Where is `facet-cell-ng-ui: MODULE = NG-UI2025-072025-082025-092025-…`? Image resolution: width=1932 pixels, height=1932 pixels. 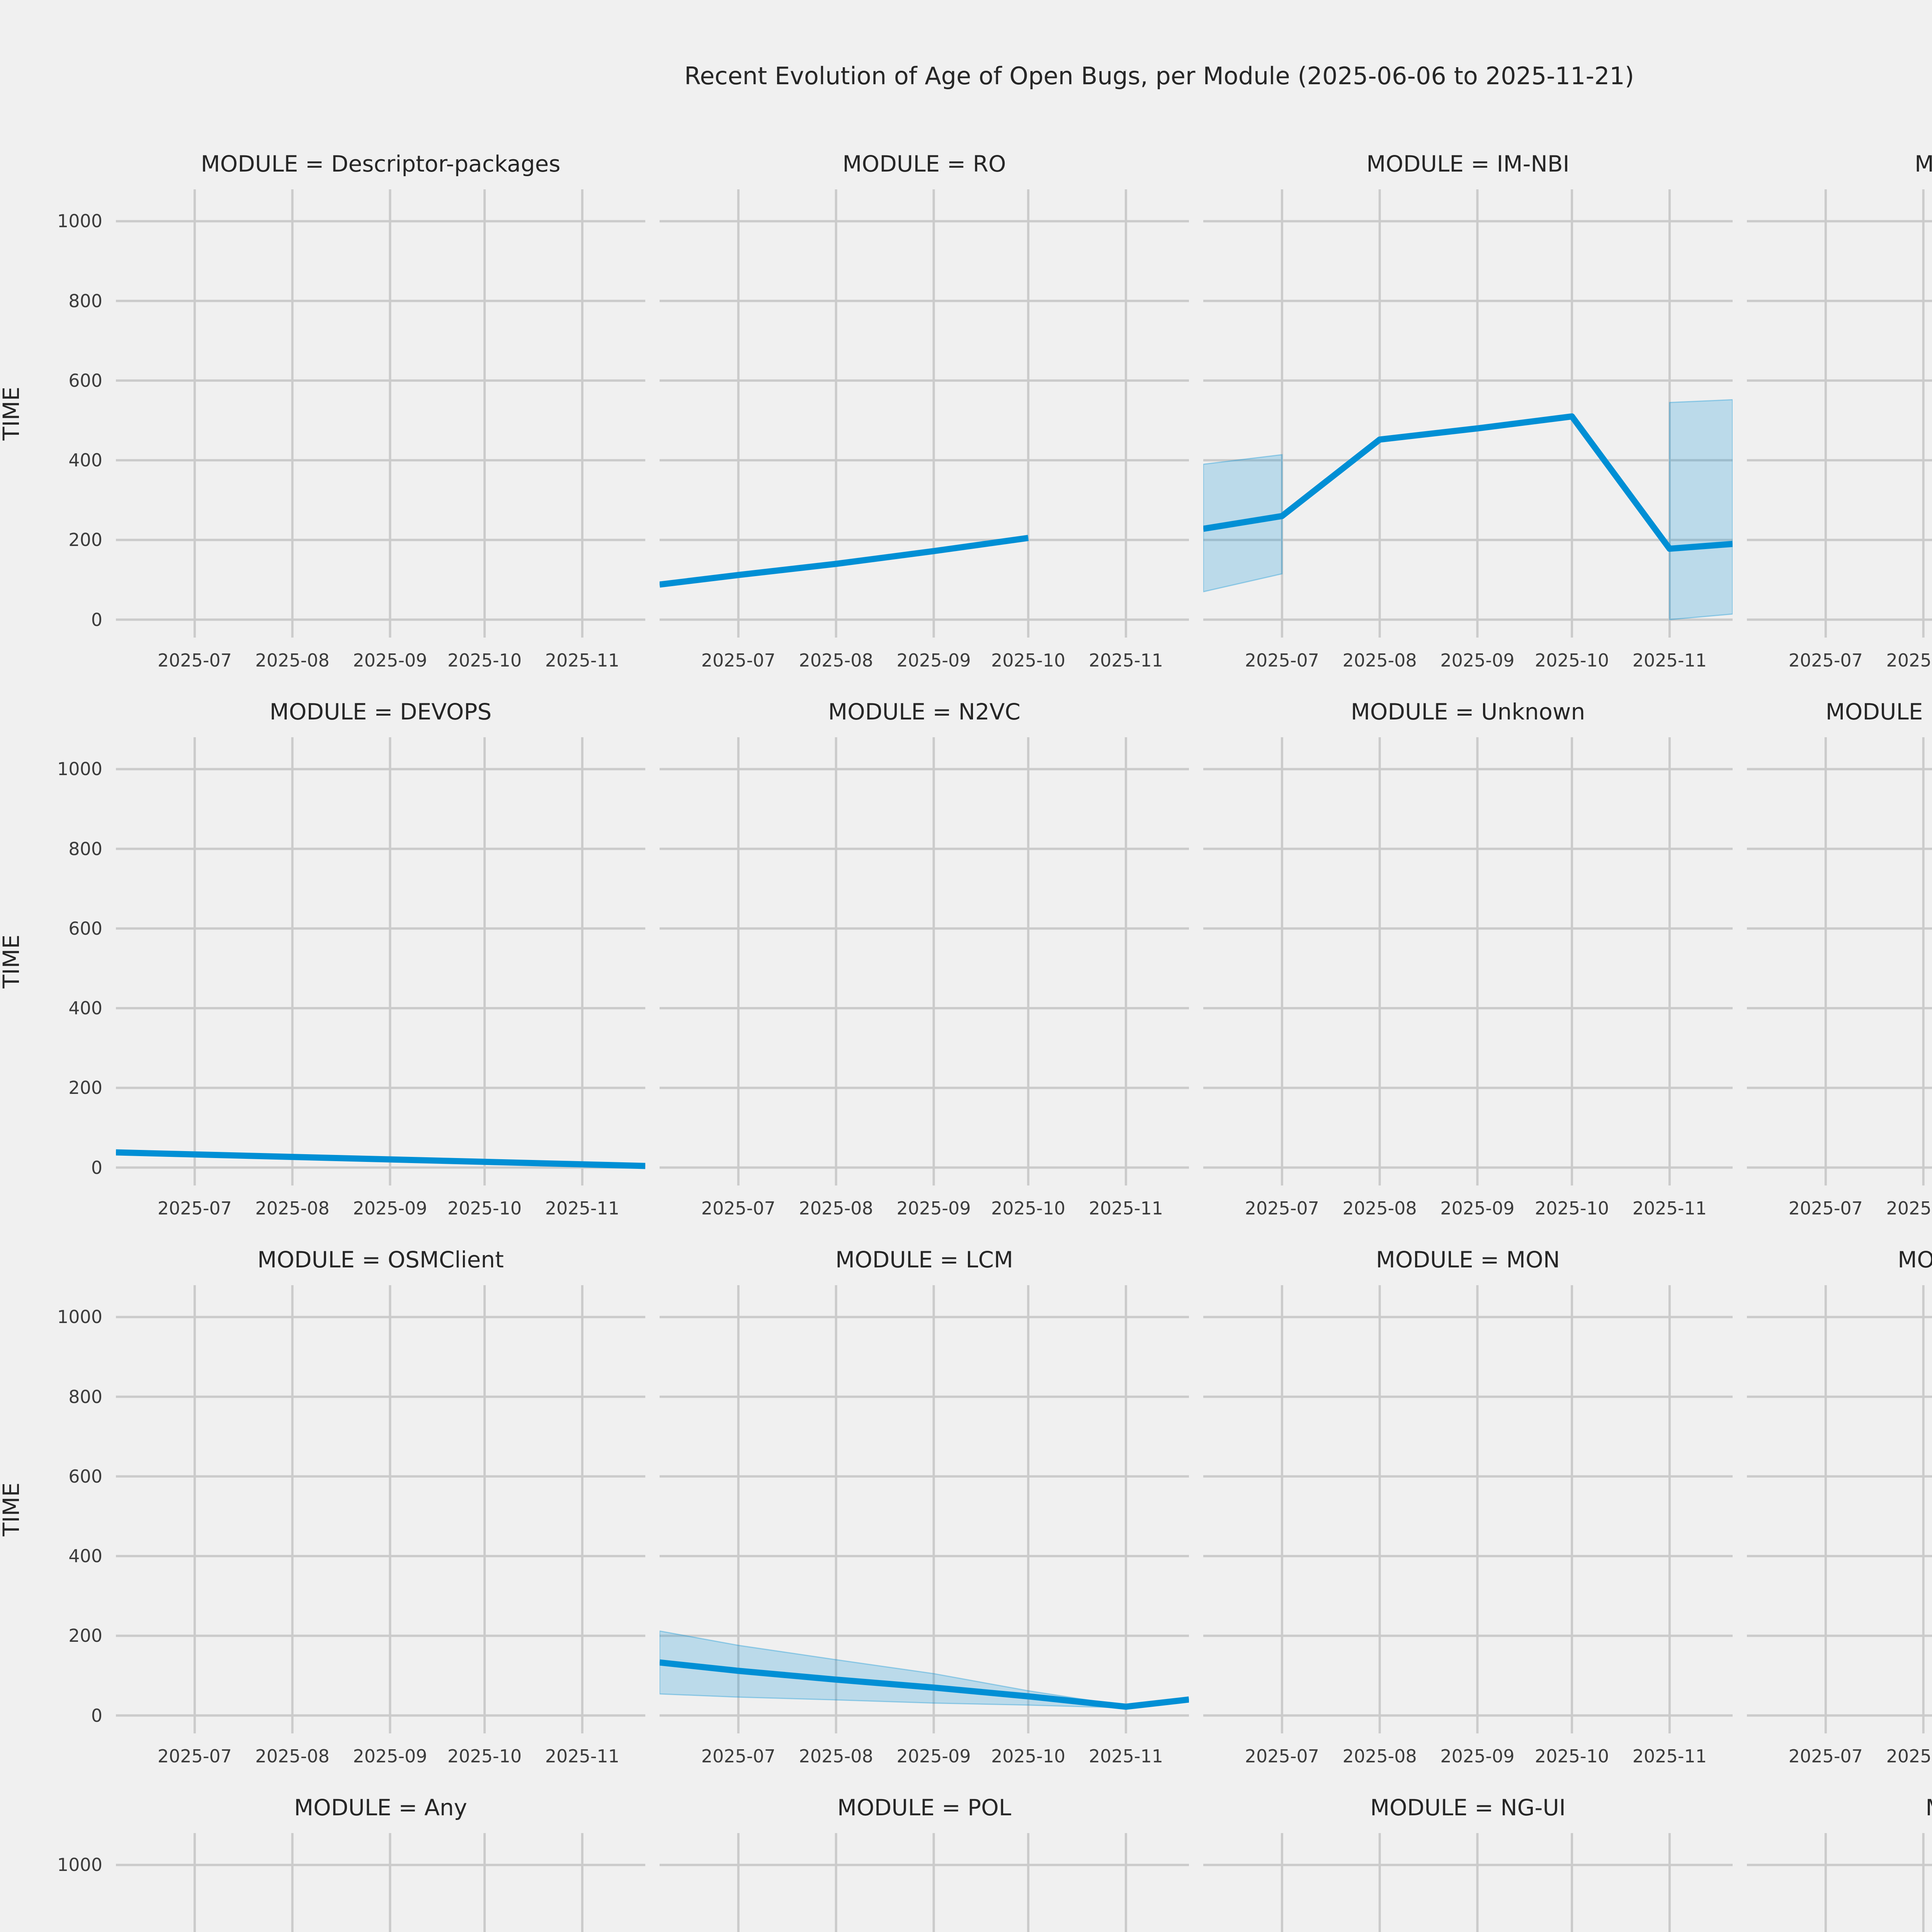
facet-cell-ng-ui: MODULE = NG-UI2025-072025-082025-092025-… is located at coordinates (1468, 1863).